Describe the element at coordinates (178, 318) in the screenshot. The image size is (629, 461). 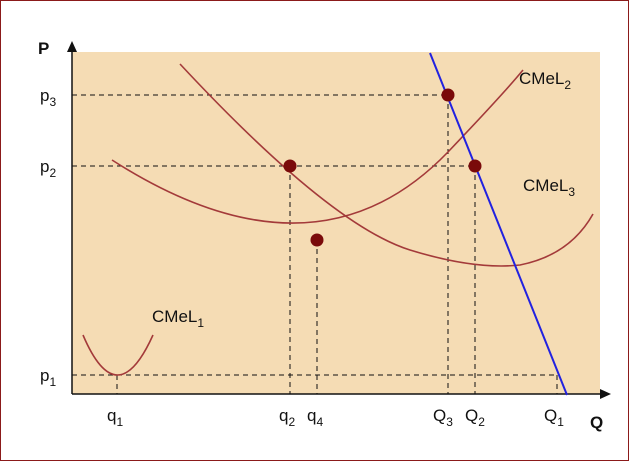
I see `curve-label-cmel1: CMeL1` at that location.